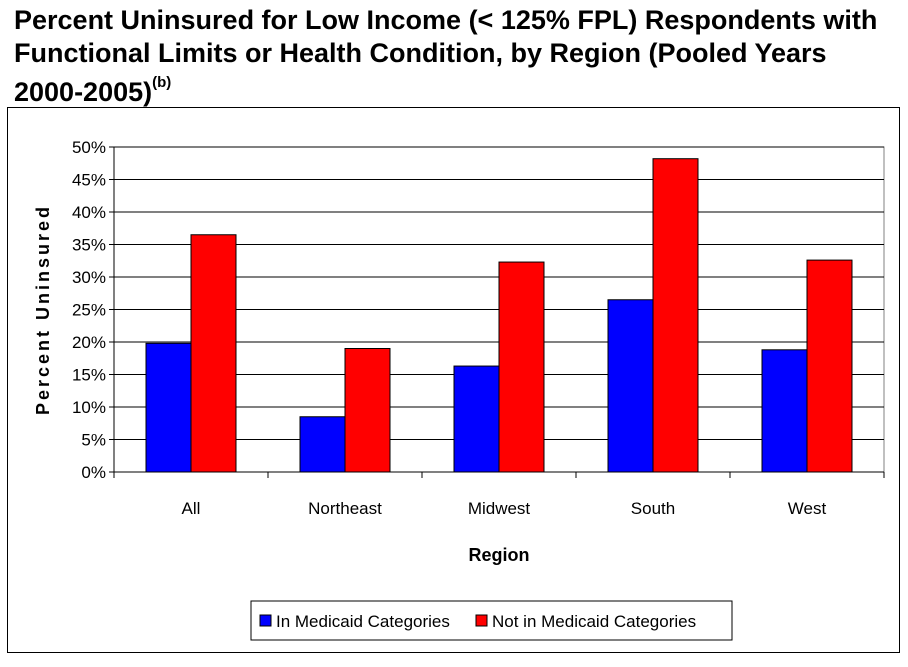 The height and width of the screenshot is (667, 908). Describe the element at coordinates (499, 495) in the screenshot. I see `x-axis-ticks: All Northeast Midwest South West` at that location.